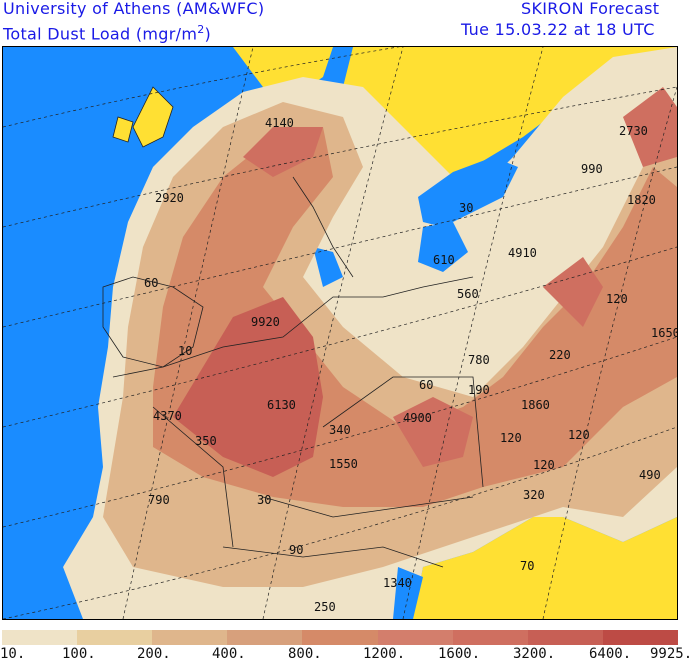  I want to click on valid-time: Tue 15.03.22 at 18 UTC, so click(558, 29).